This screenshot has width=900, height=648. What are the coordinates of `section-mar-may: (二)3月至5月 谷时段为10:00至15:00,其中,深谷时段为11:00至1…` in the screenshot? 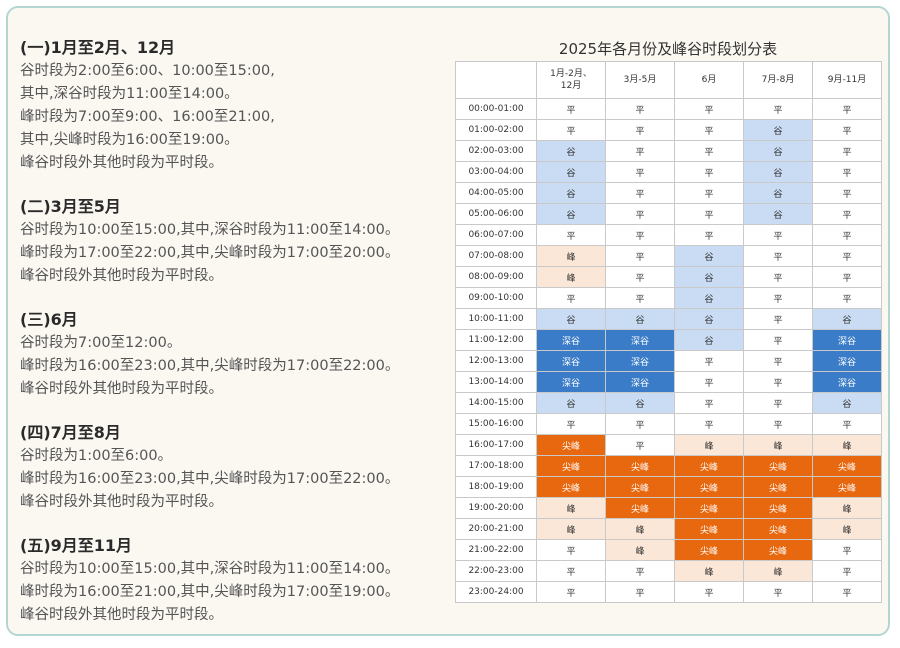 It's located at (232, 241).